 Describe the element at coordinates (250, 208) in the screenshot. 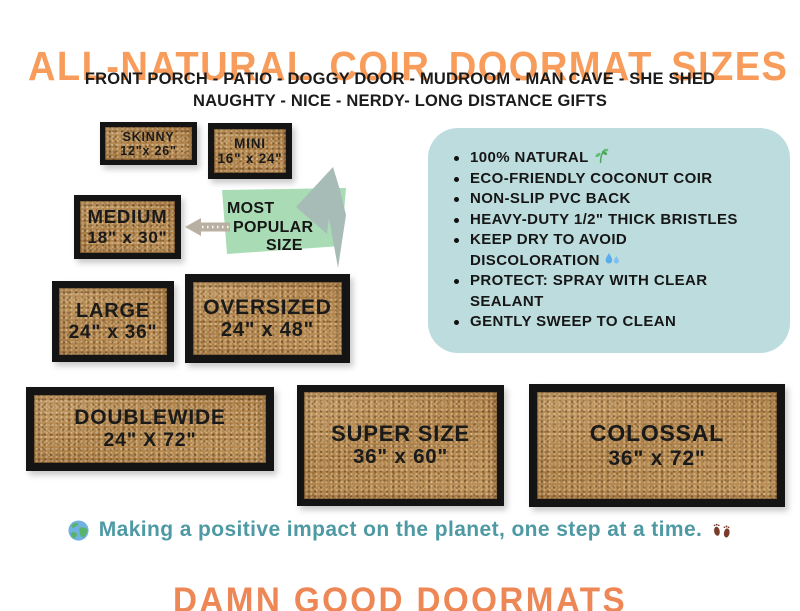

I see `callout-line-1: MOST` at that location.